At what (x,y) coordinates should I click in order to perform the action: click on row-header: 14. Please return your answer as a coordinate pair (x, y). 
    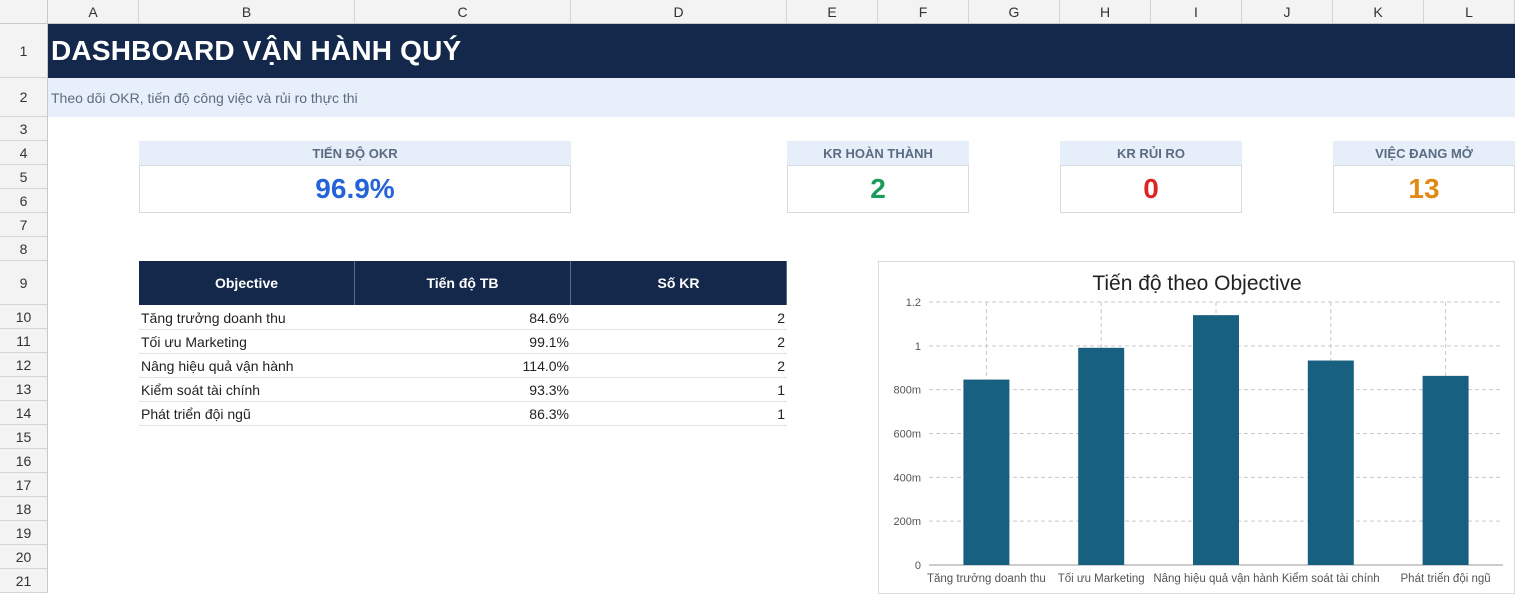
    Looking at the image, I should click on (24, 413).